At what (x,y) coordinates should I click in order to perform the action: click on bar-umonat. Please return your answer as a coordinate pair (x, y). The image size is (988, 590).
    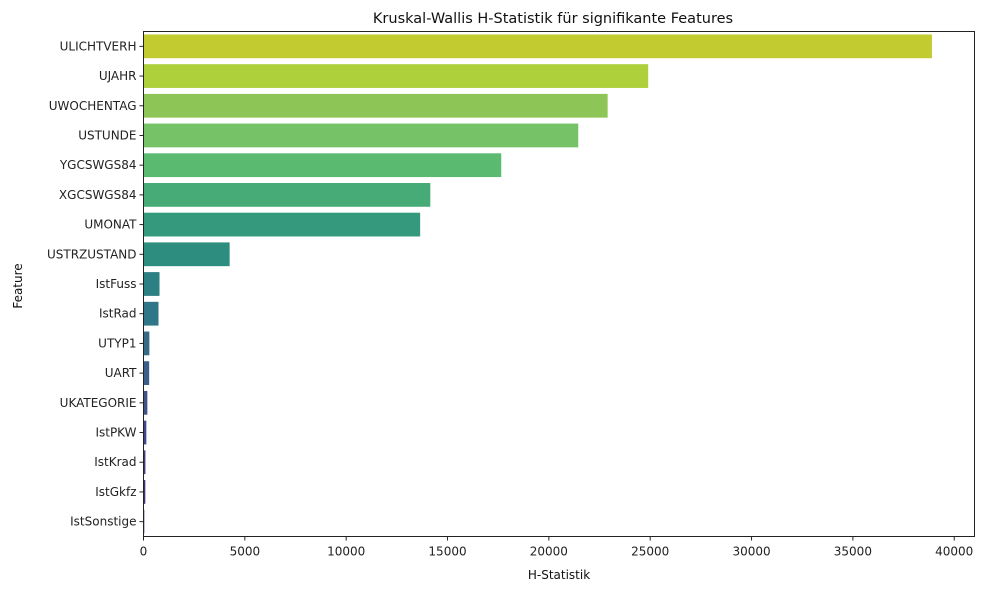
    Looking at the image, I should click on (282, 224).